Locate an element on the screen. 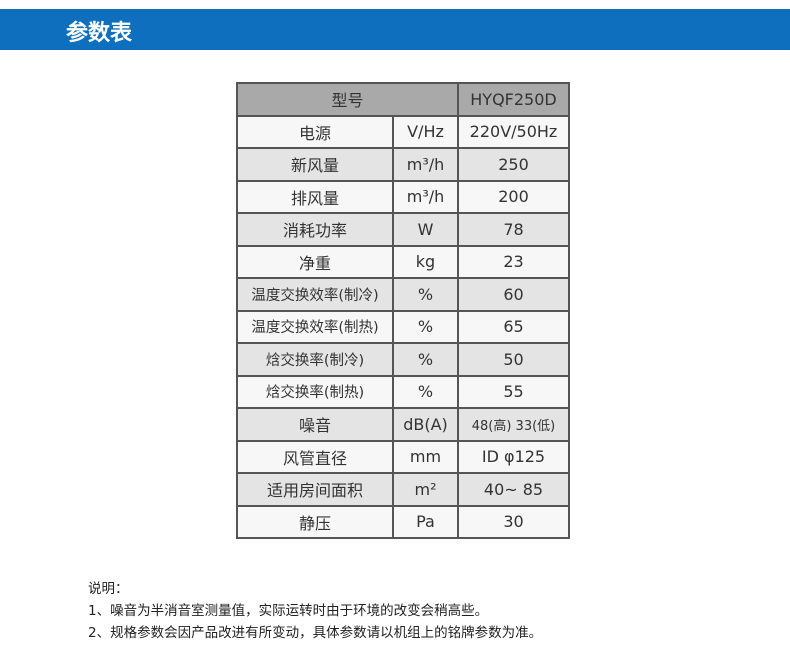 The width and height of the screenshot is (790, 663). cell-unit: V/Hz is located at coordinates (425, 131).